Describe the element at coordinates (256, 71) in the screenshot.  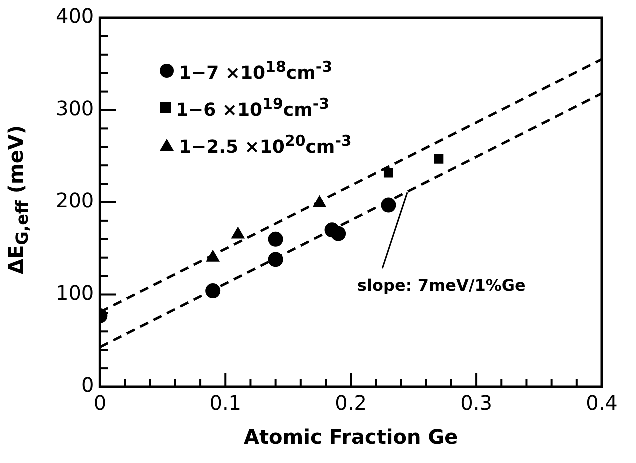
I see `legend-label: 1−7 ×10$^{18}$cm$^{-3}$` at that location.